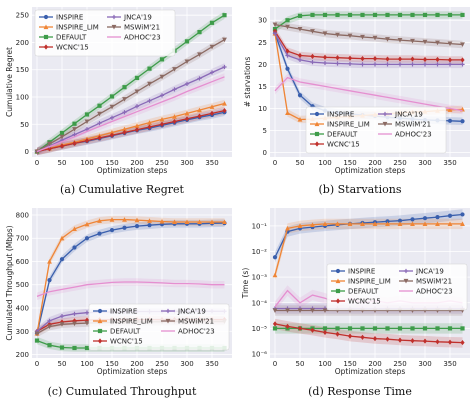 The image size is (474, 404). I want to click on y-tick-label: 150, so click(22, 70).